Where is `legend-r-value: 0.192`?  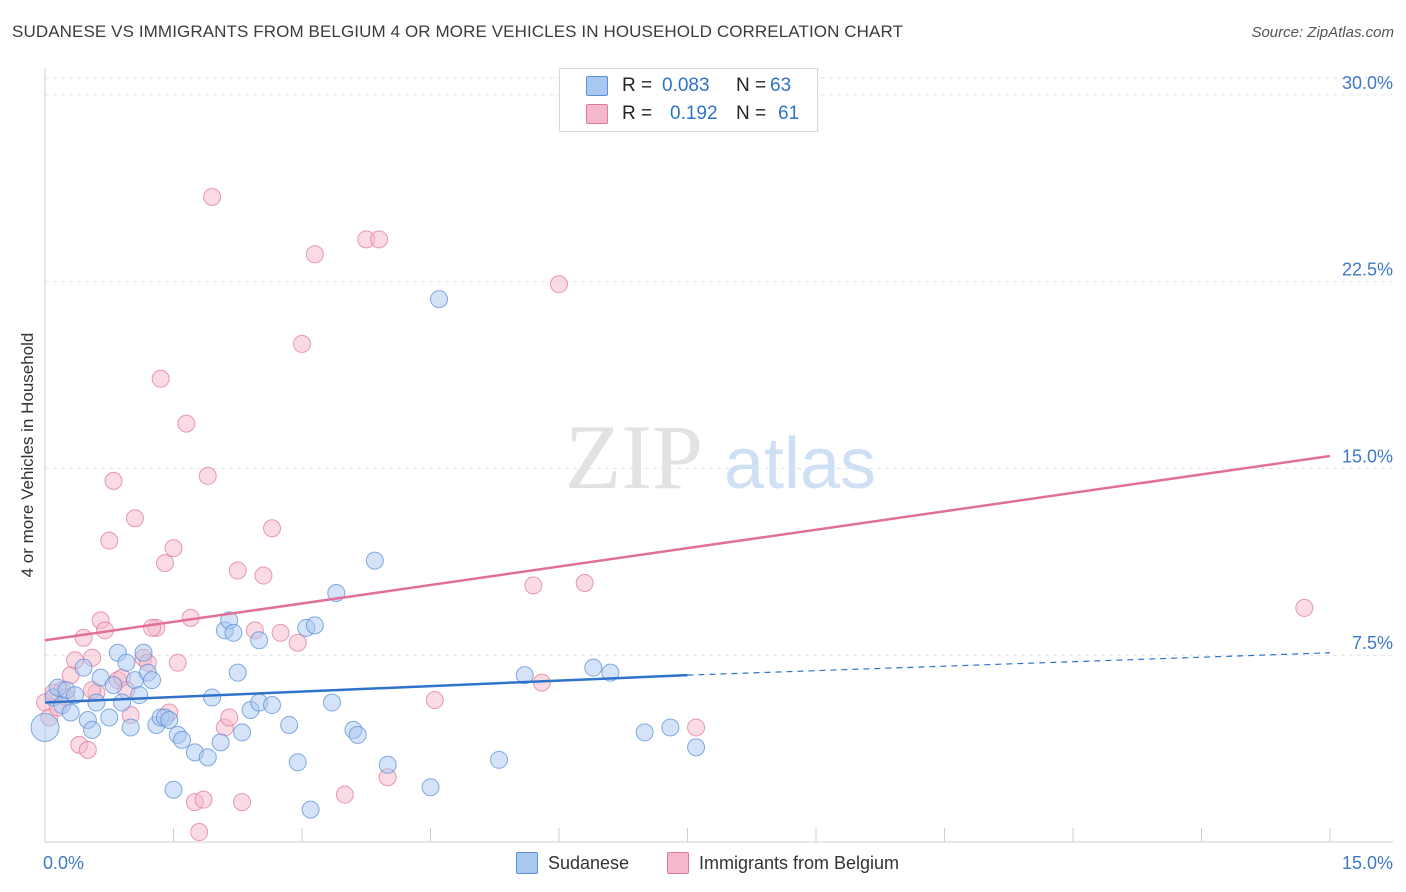
legend-r-value: 0.192 is located at coordinates (694, 113).